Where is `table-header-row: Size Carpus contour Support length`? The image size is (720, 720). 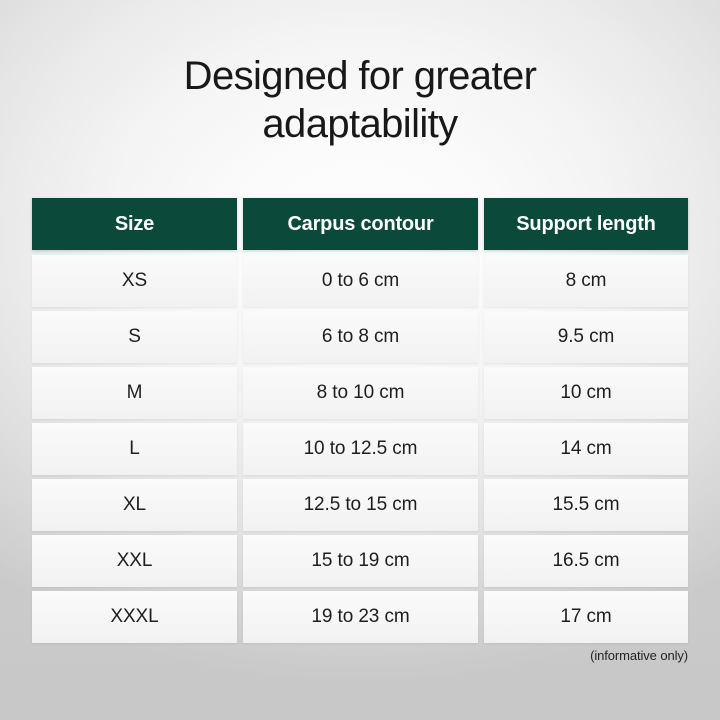 table-header-row: Size Carpus contour Support length is located at coordinates (360, 224).